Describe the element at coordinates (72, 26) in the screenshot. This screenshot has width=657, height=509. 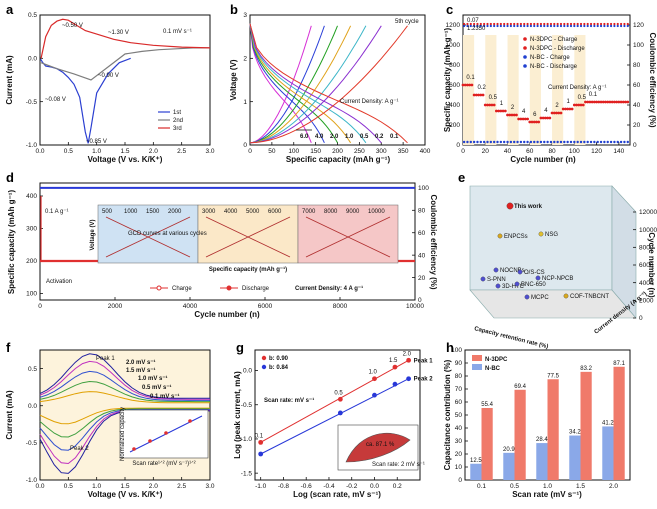
I see `panel-a-annotation: ~0.50 V` at that location.